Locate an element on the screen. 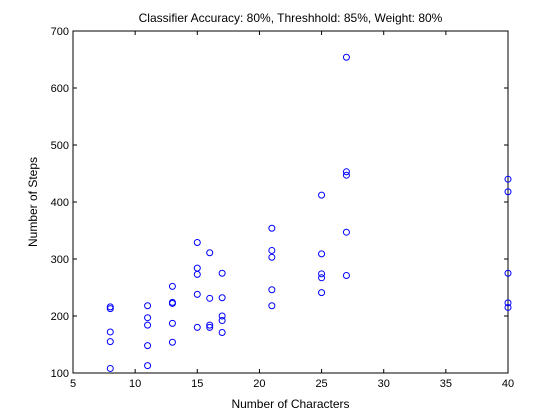 This screenshot has width=560, height=420. y-tick-label: 500 is located at coordinates (60, 146).